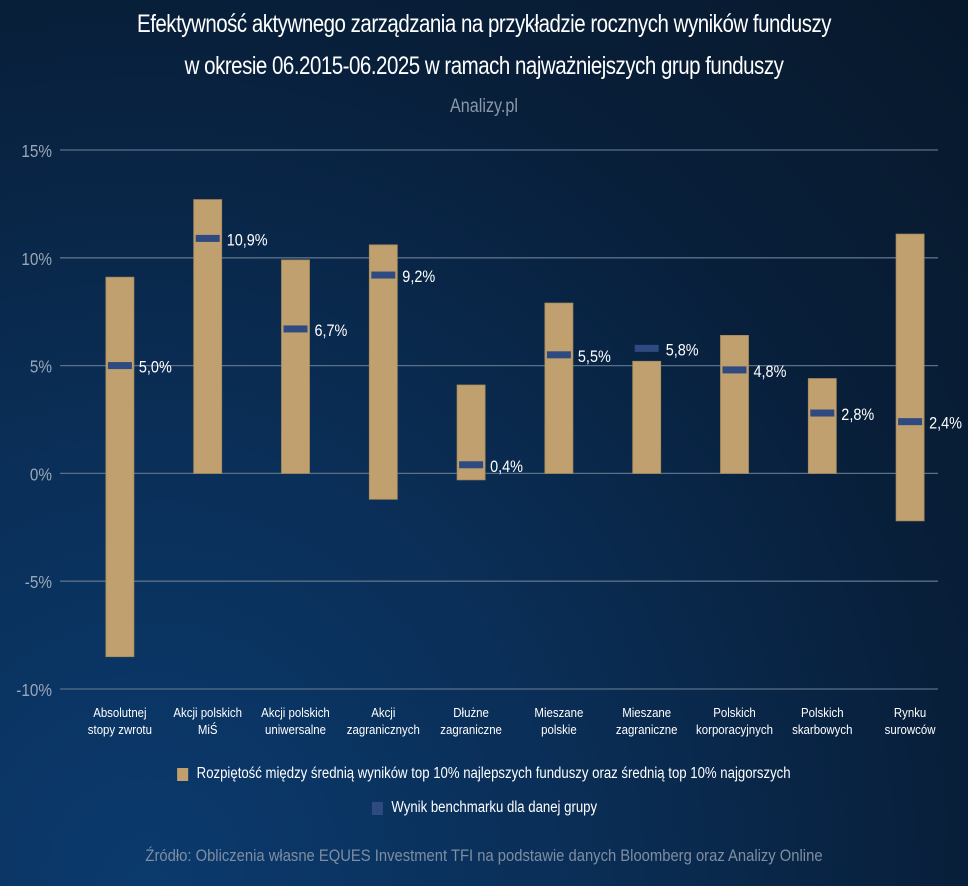  I want to click on legend-item-benchmark: Wynik benchmarku dla danej grupy, so click(484, 809).